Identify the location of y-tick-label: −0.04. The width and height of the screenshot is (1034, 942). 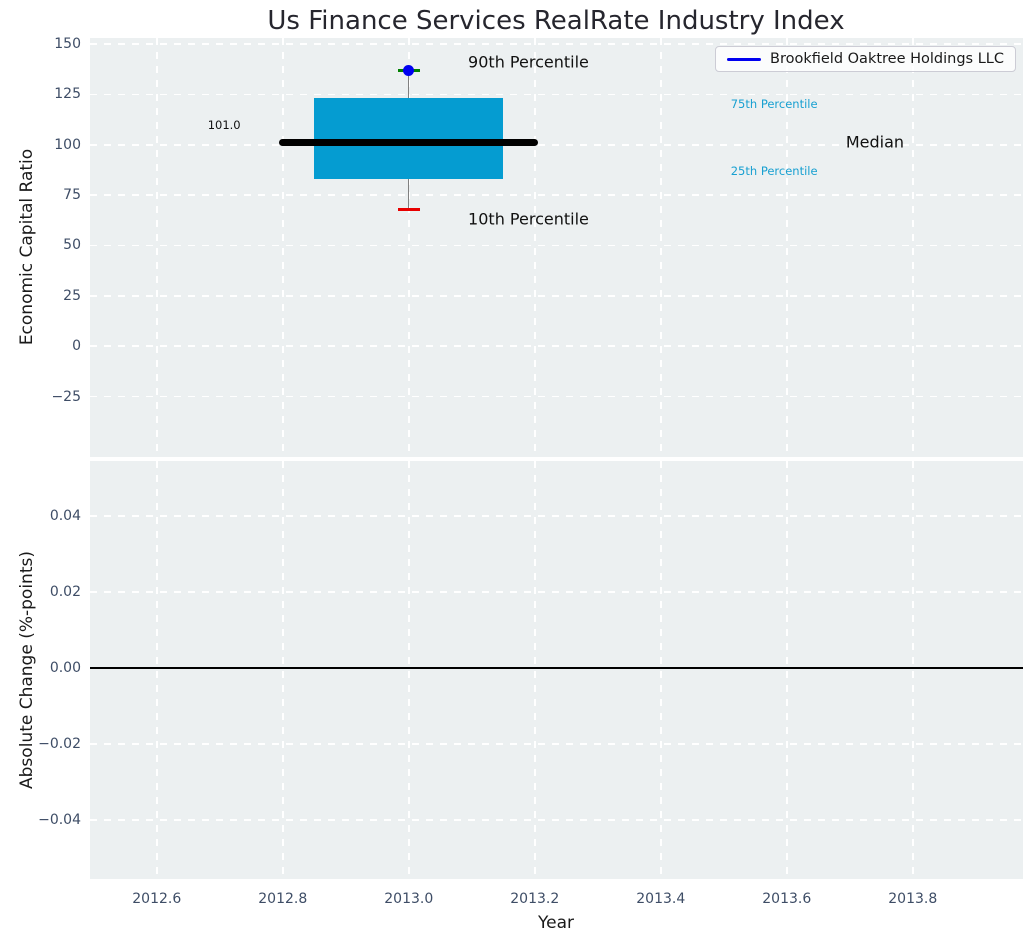
(59, 820).